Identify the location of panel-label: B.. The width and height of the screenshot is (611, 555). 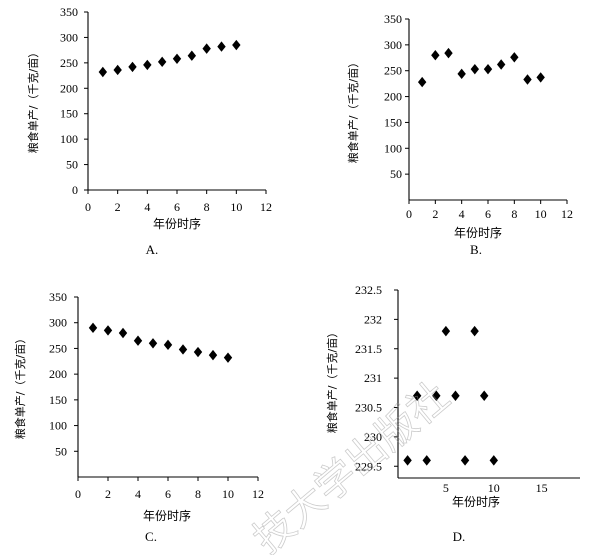
(476, 249).